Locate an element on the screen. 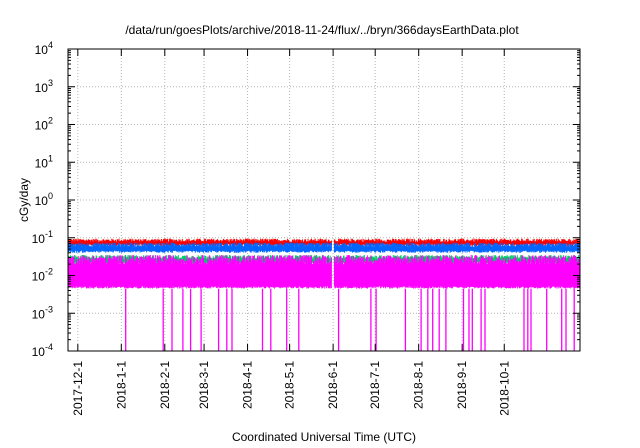 This screenshot has height=448, width=640. x-axis-label: Coordinated Universal Time (UTC) is located at coordinates (324, 437).